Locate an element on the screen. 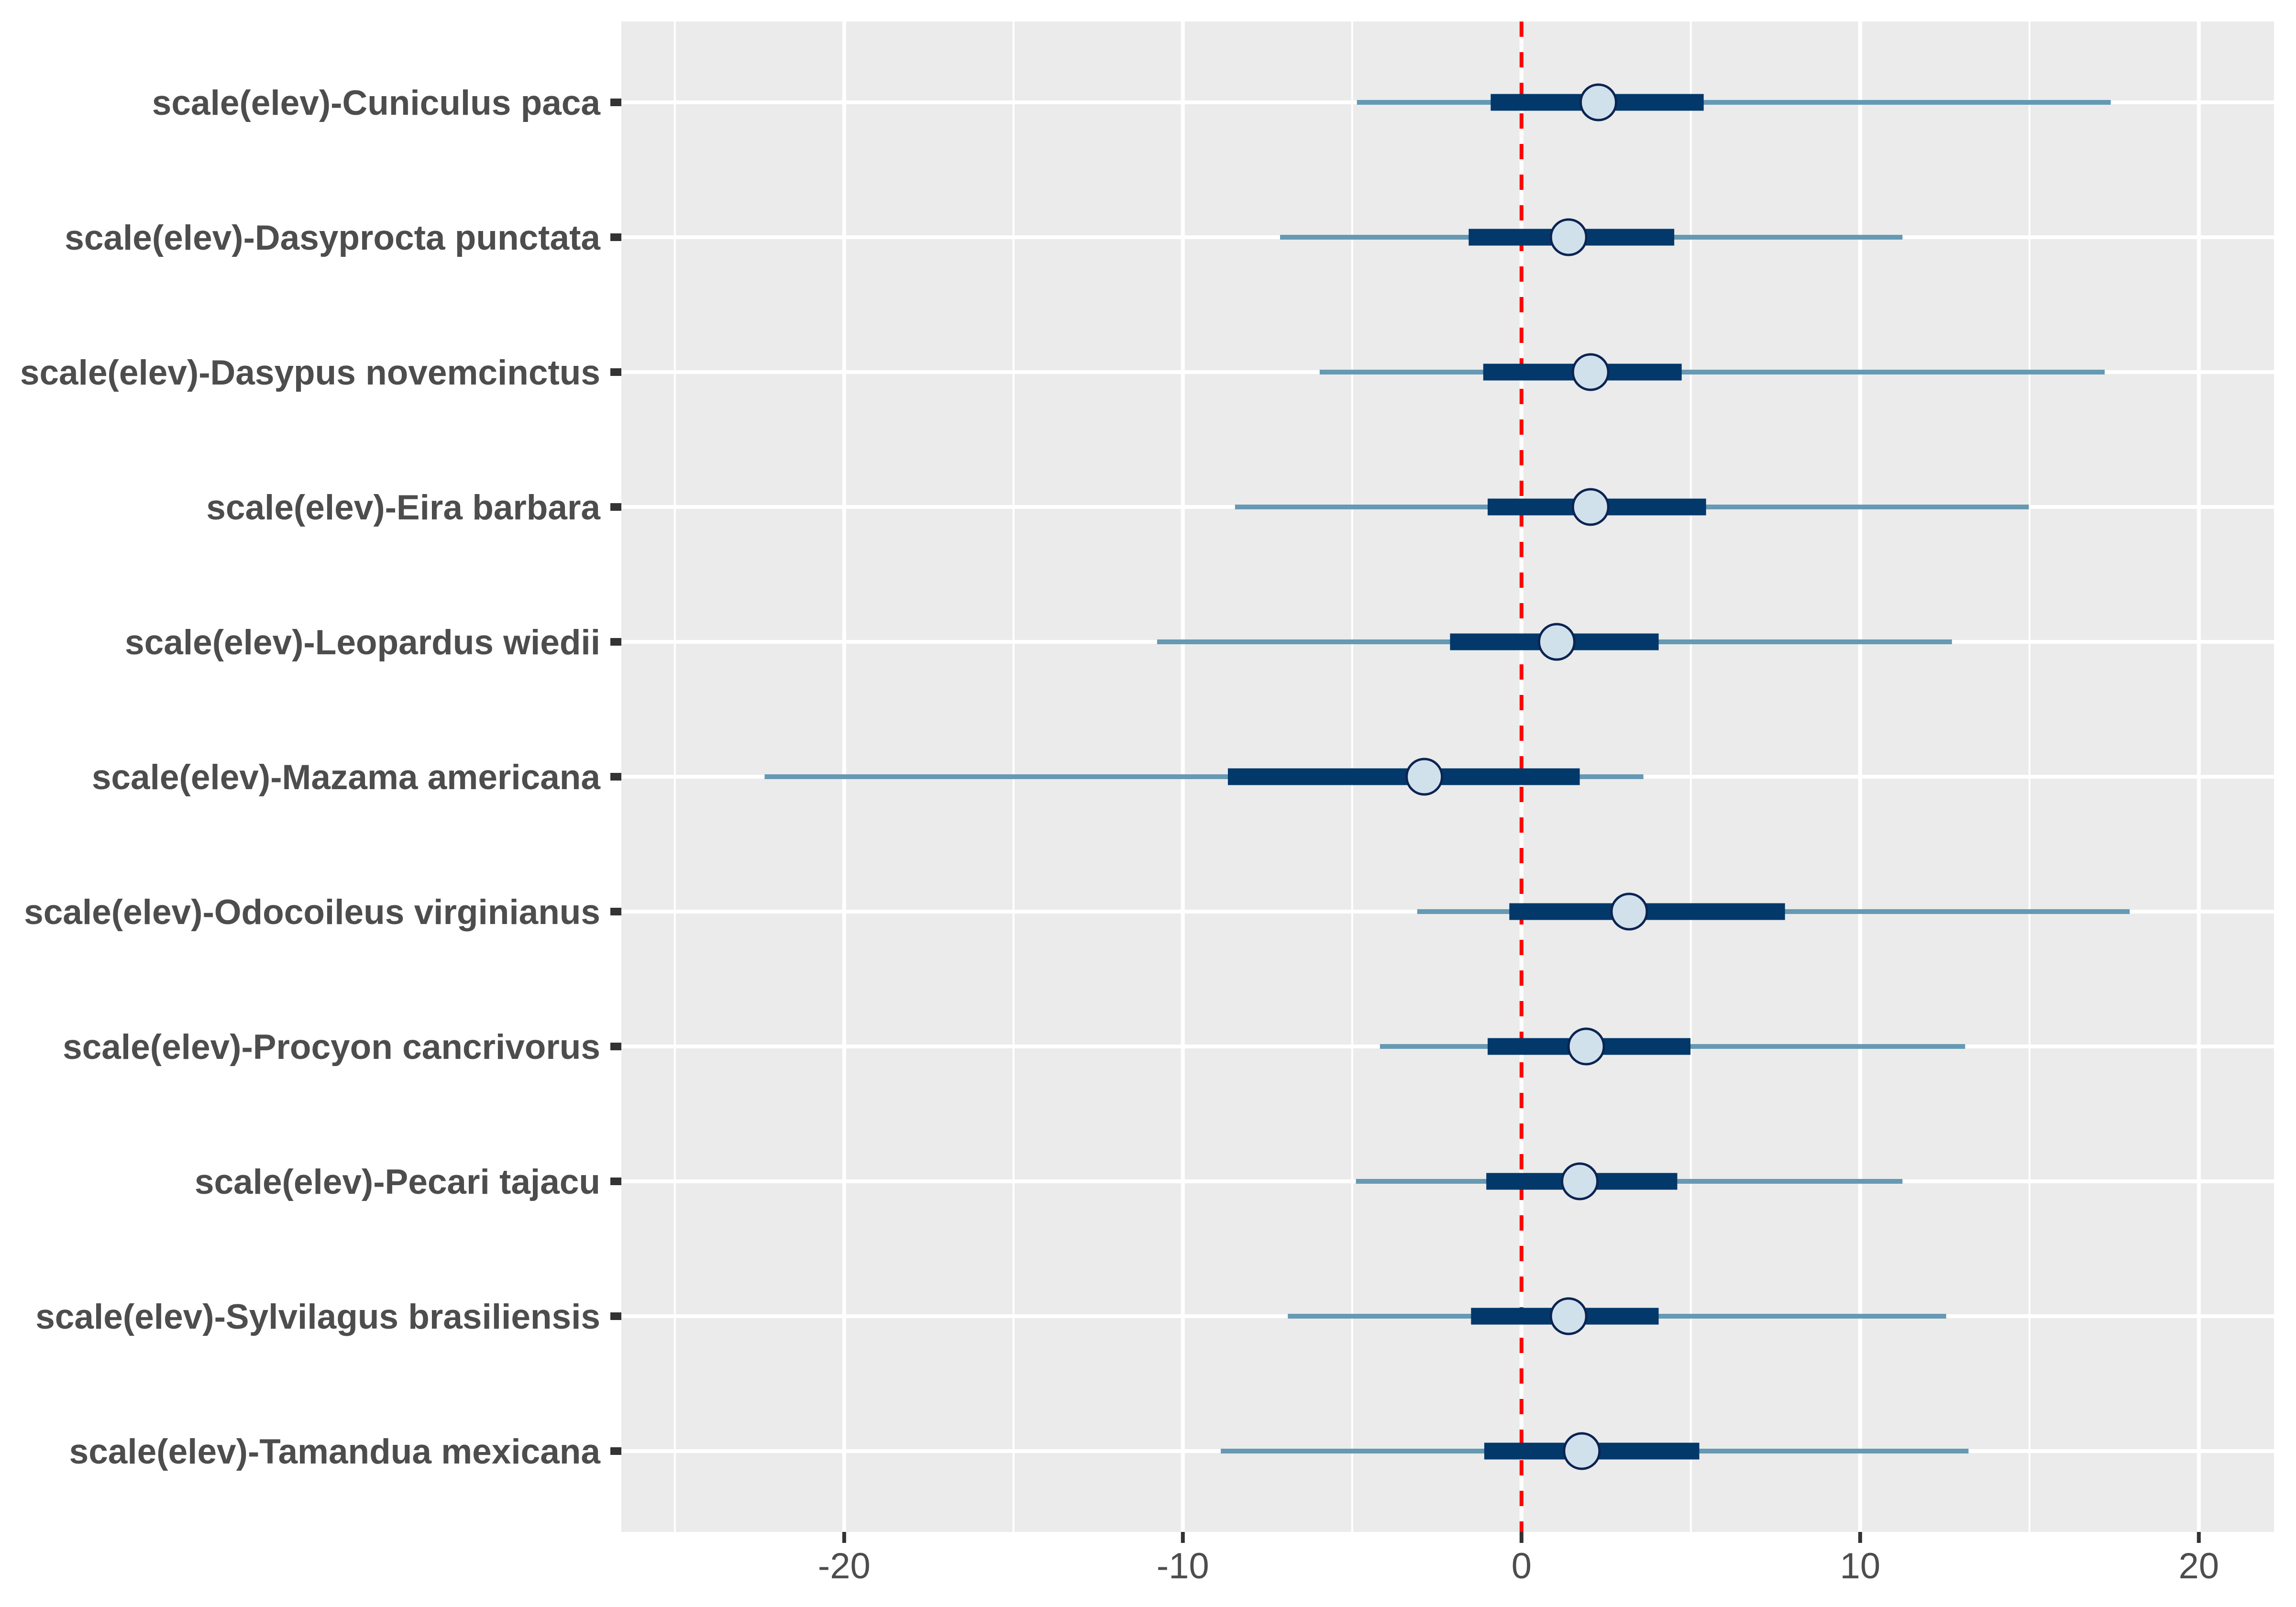 This screenshot has height=1607, width=2296. y-axis-label: scale(elev)-Sylvilagus brasiliensis is located at coordinates (317, 1317).